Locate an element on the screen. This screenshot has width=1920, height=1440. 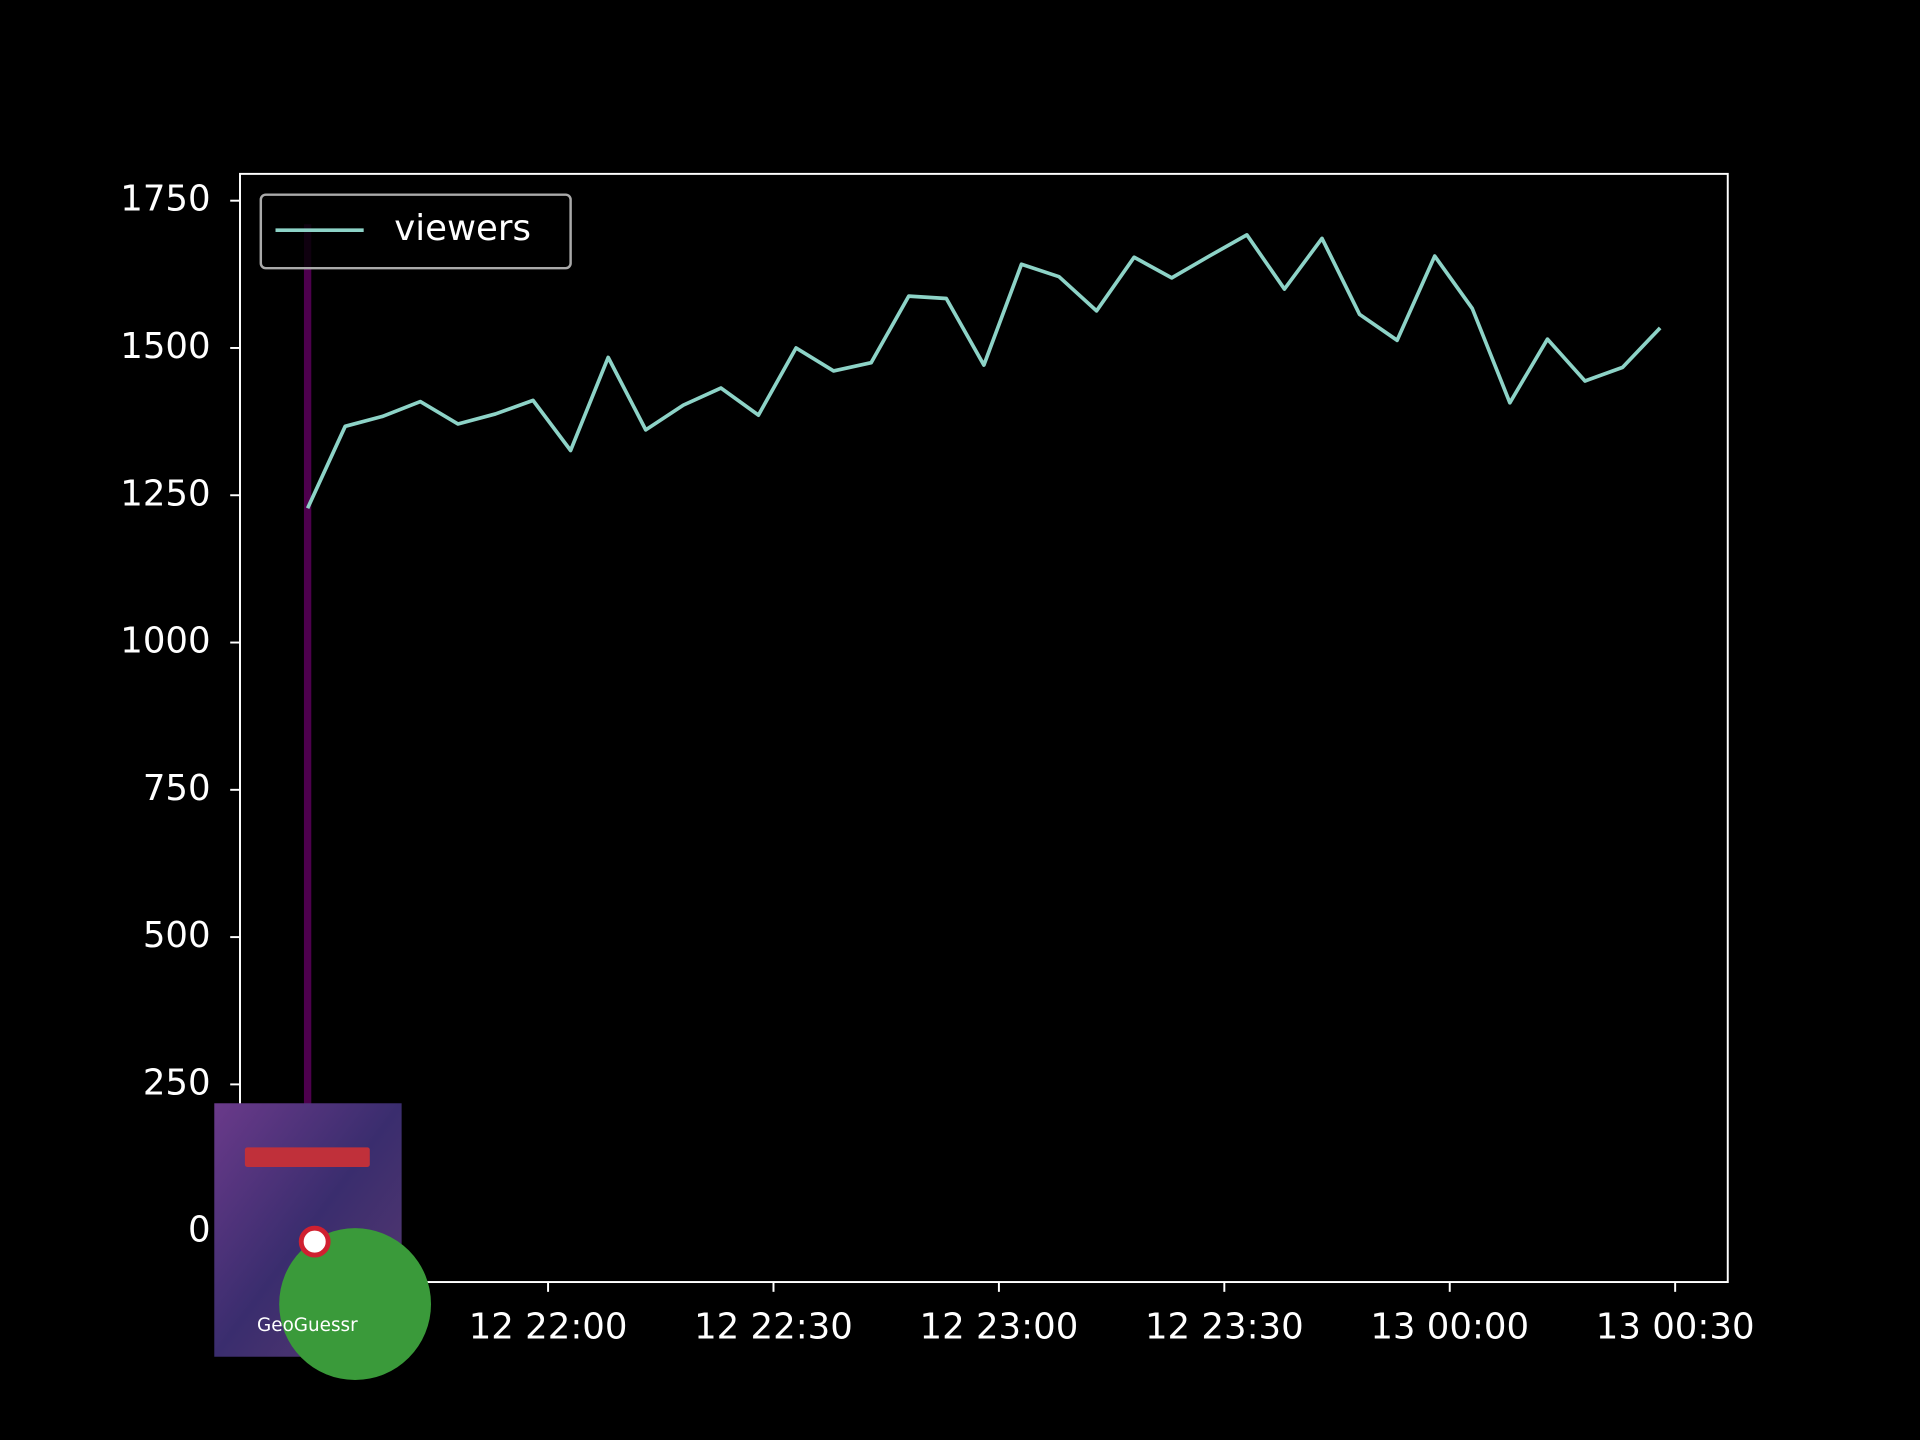
legend-label: viewers is located at coordinates (462, 228).